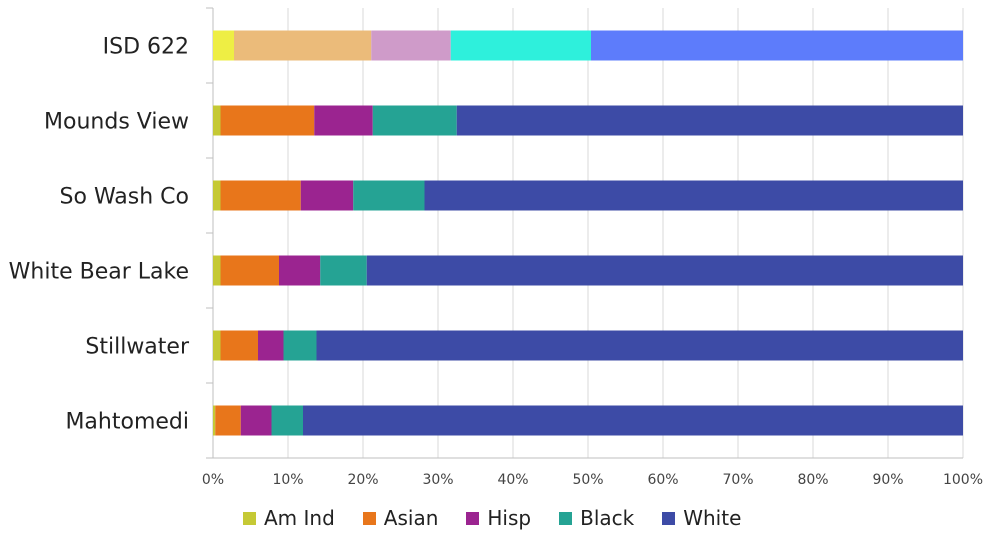  What do you see at coordinates (124, 197) in the screenshot?
I see `category-label: So Wash Co` at bounding box center [124, 197].